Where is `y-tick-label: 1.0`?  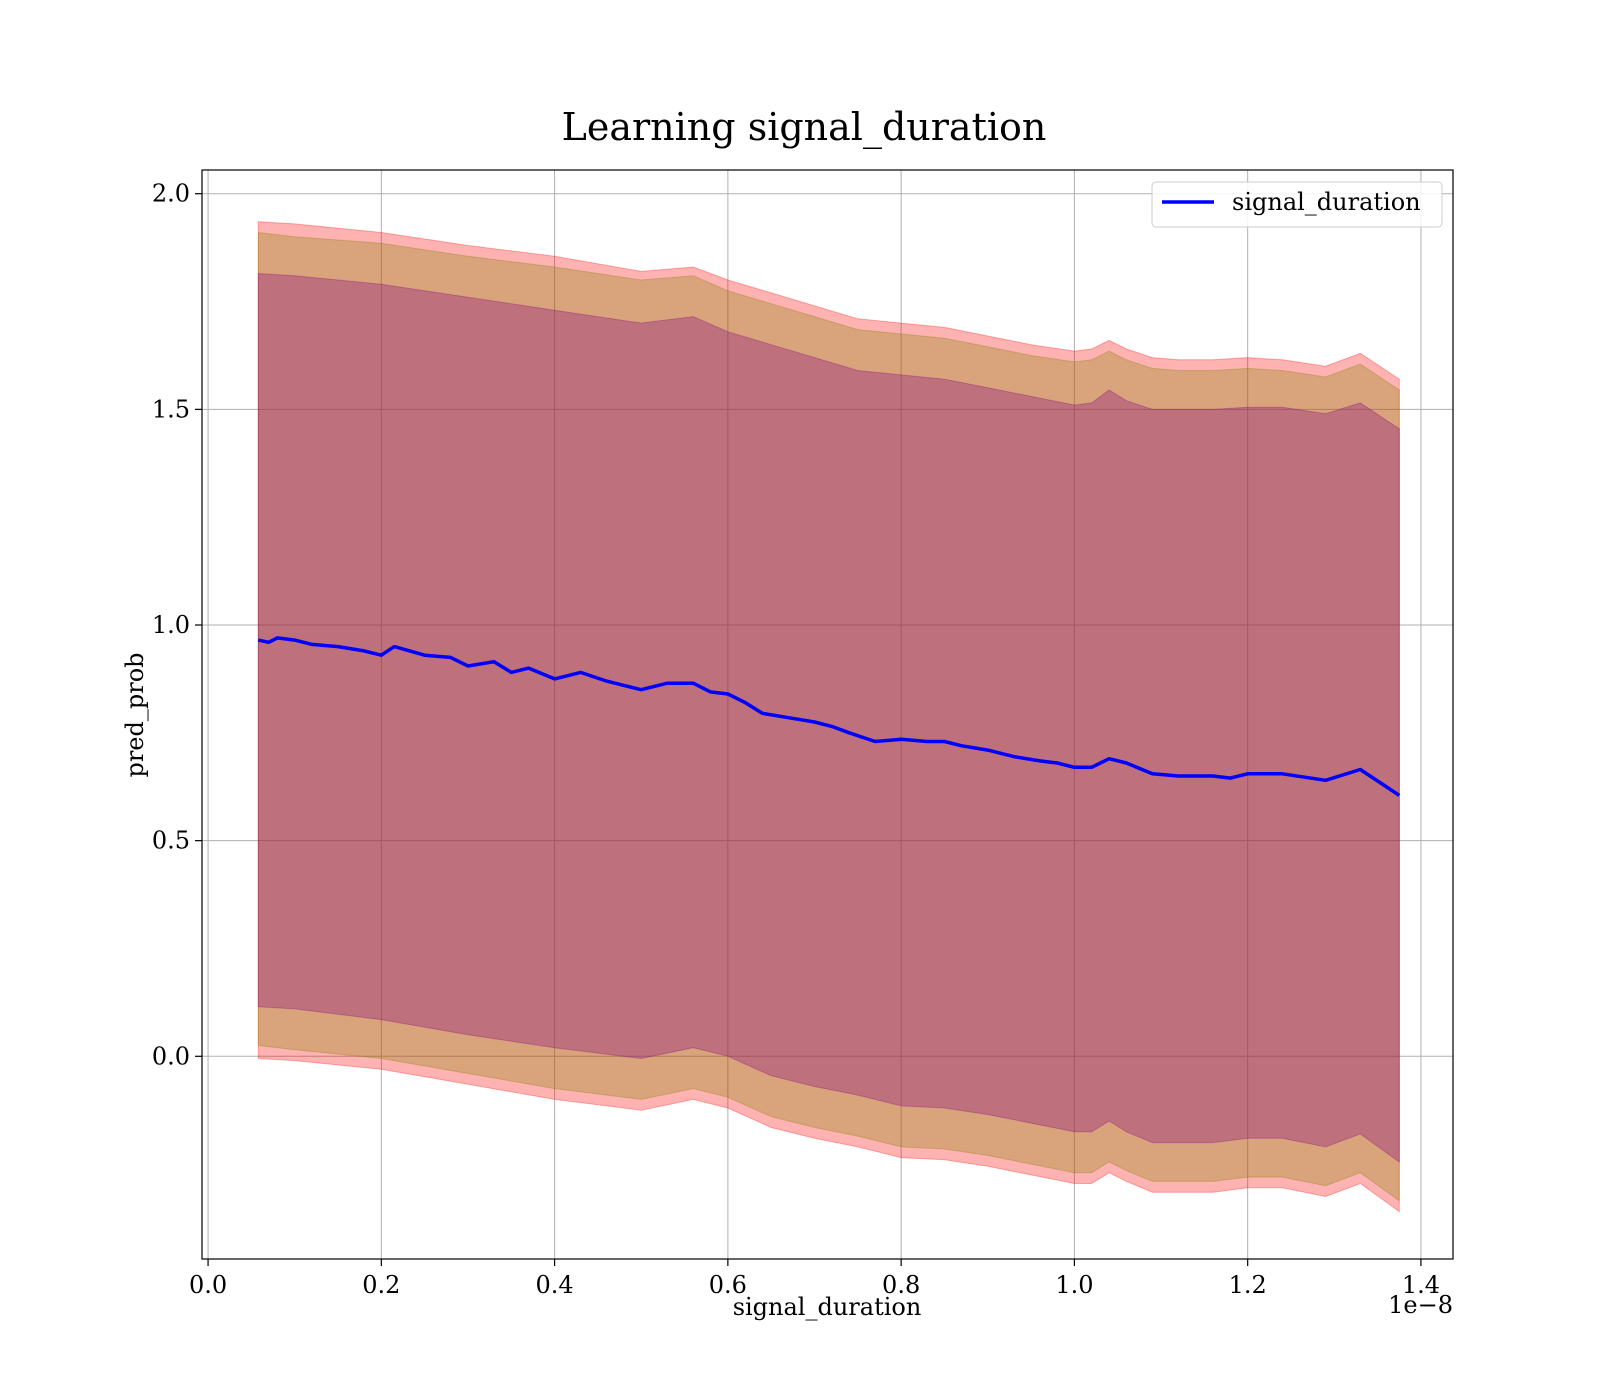 y-tick-label: 1.0 is located at coordinates (171, 625).